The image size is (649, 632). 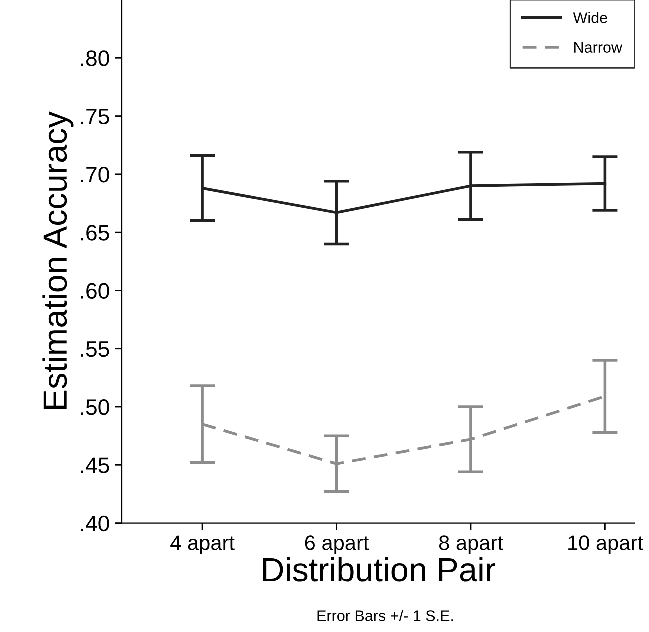 I want to click on x-axis-title: Distribution Pair, so click(x=379, y=569).